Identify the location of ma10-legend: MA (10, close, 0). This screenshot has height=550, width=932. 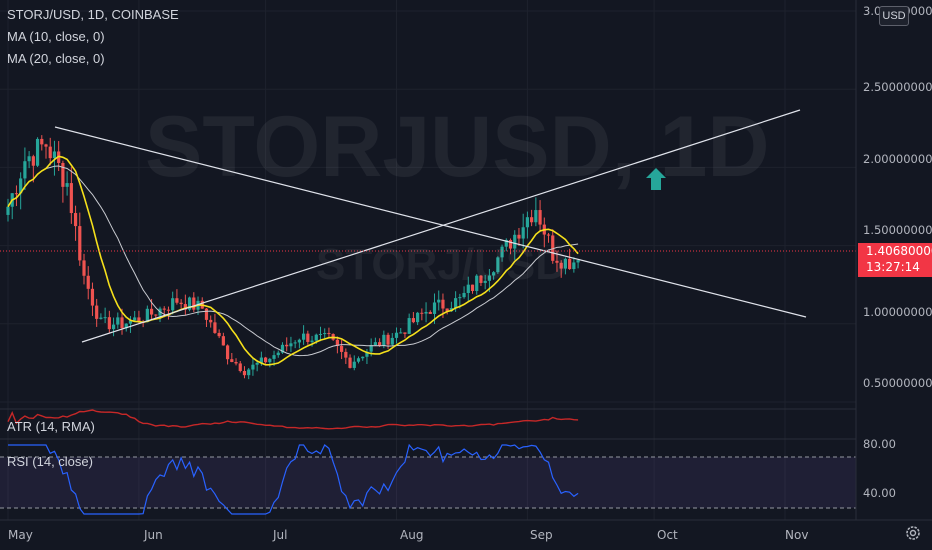
(56, 36).